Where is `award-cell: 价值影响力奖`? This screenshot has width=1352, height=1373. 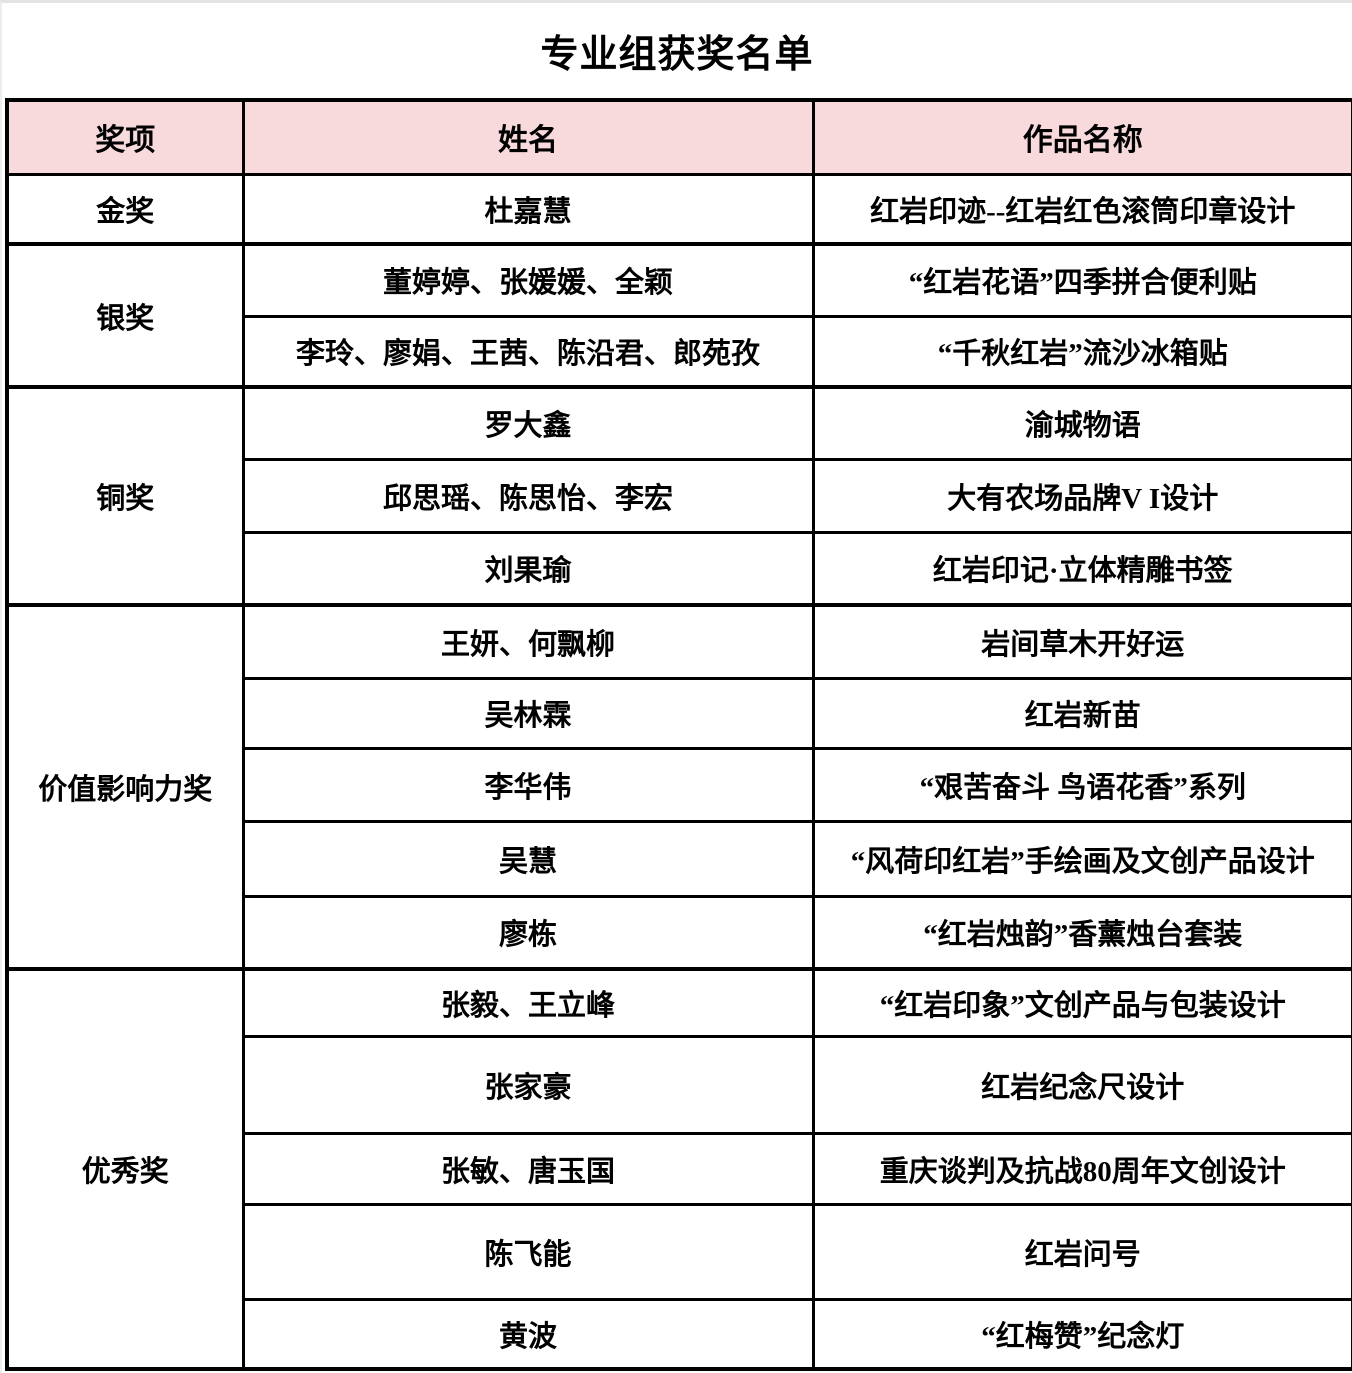 award-cell: 价值影响力奖 is located at coordinates (125, 787).